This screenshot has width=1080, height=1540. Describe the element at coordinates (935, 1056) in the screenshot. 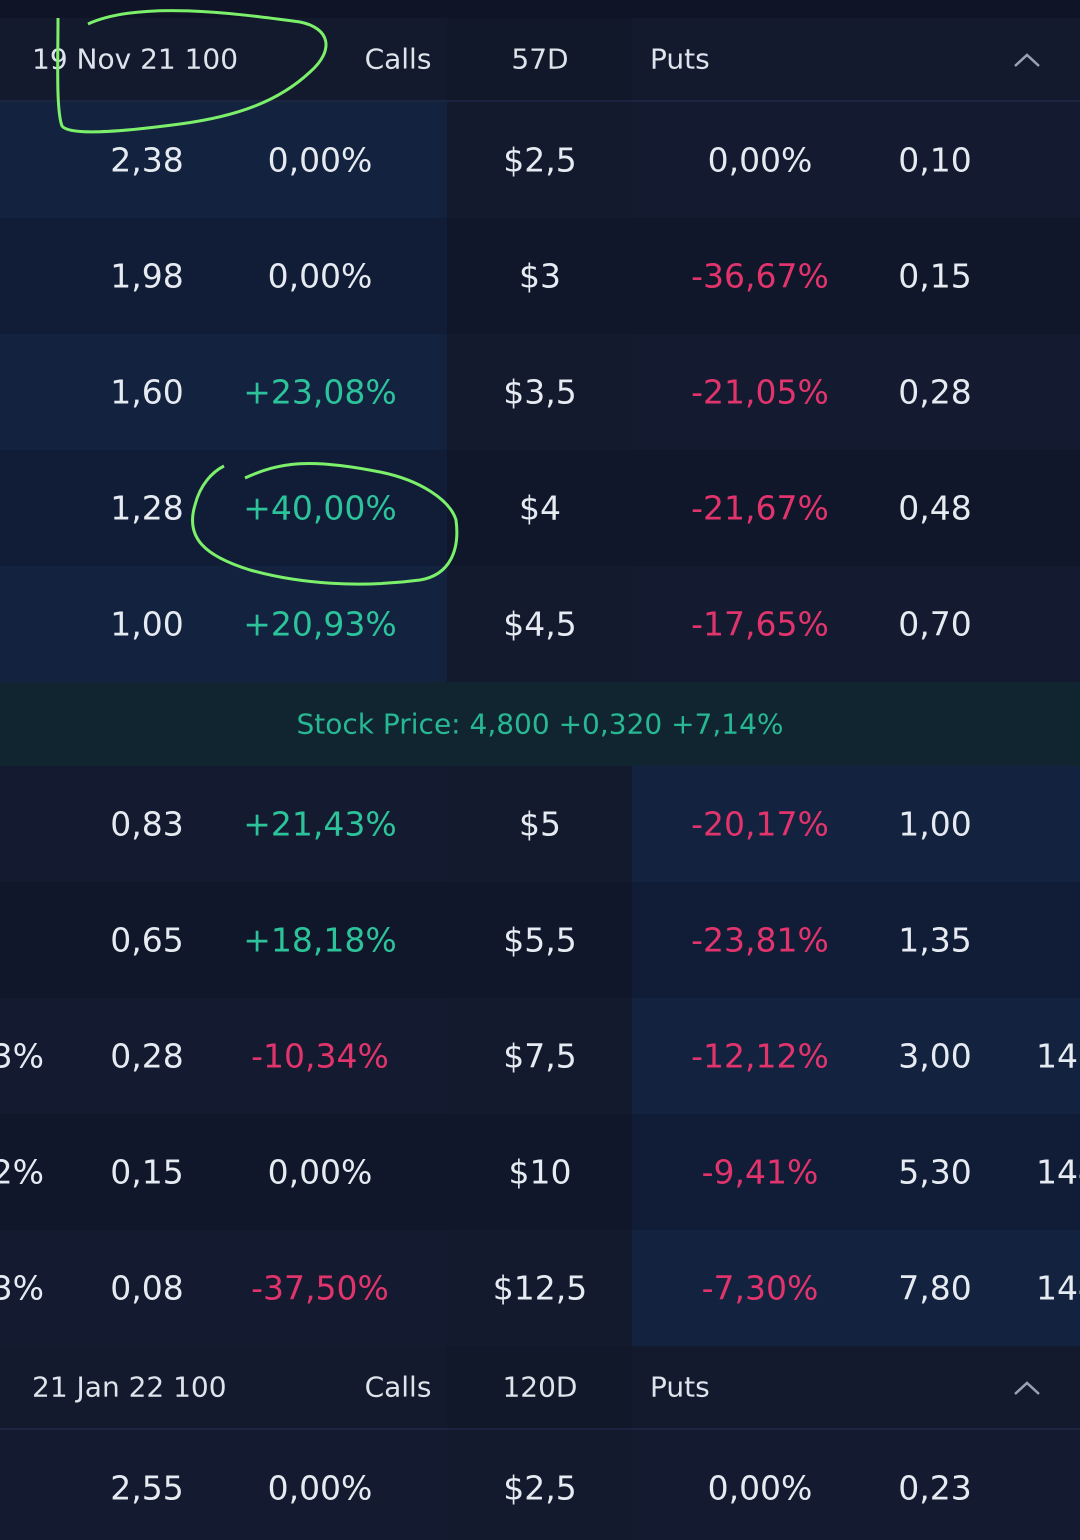

I see `put-price: 3,00` at that location.